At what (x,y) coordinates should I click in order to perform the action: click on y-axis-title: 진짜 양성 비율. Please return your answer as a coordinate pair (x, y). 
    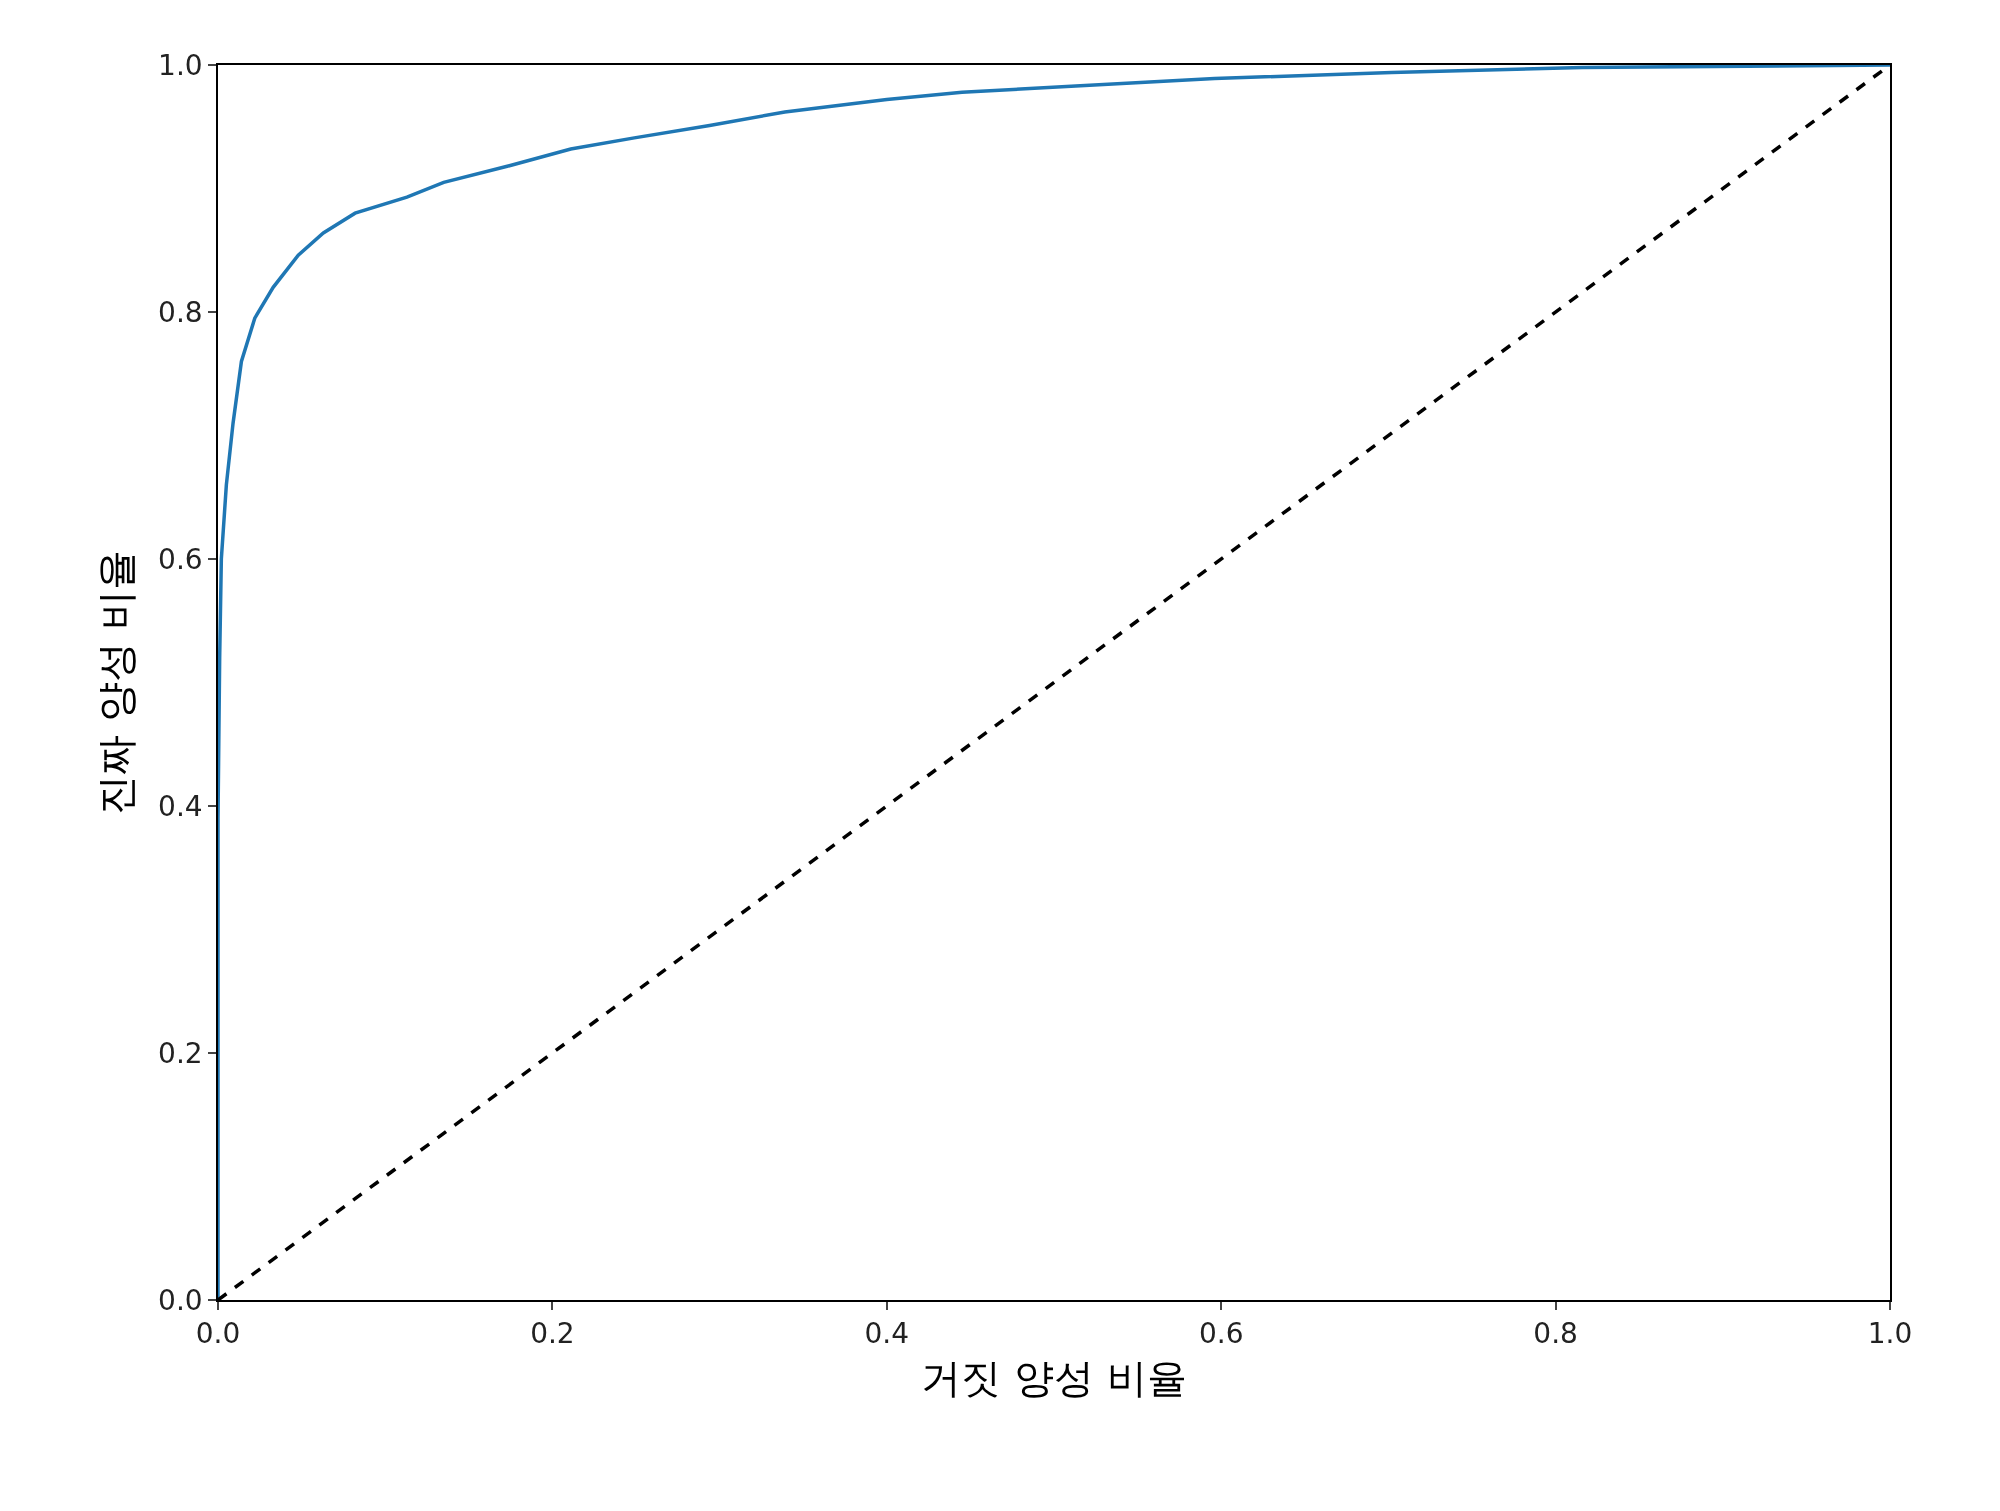
    Looking at the image, I should click on (116, 682).